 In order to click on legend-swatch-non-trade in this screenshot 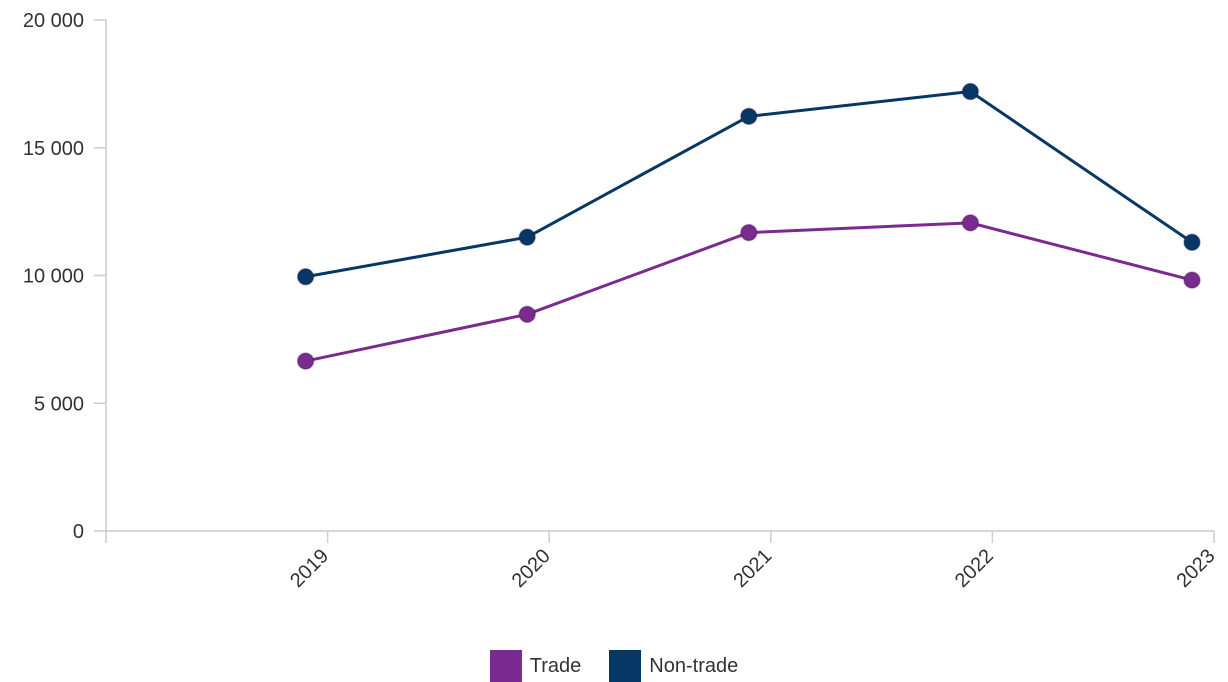, I will do `click(625, 666)`.